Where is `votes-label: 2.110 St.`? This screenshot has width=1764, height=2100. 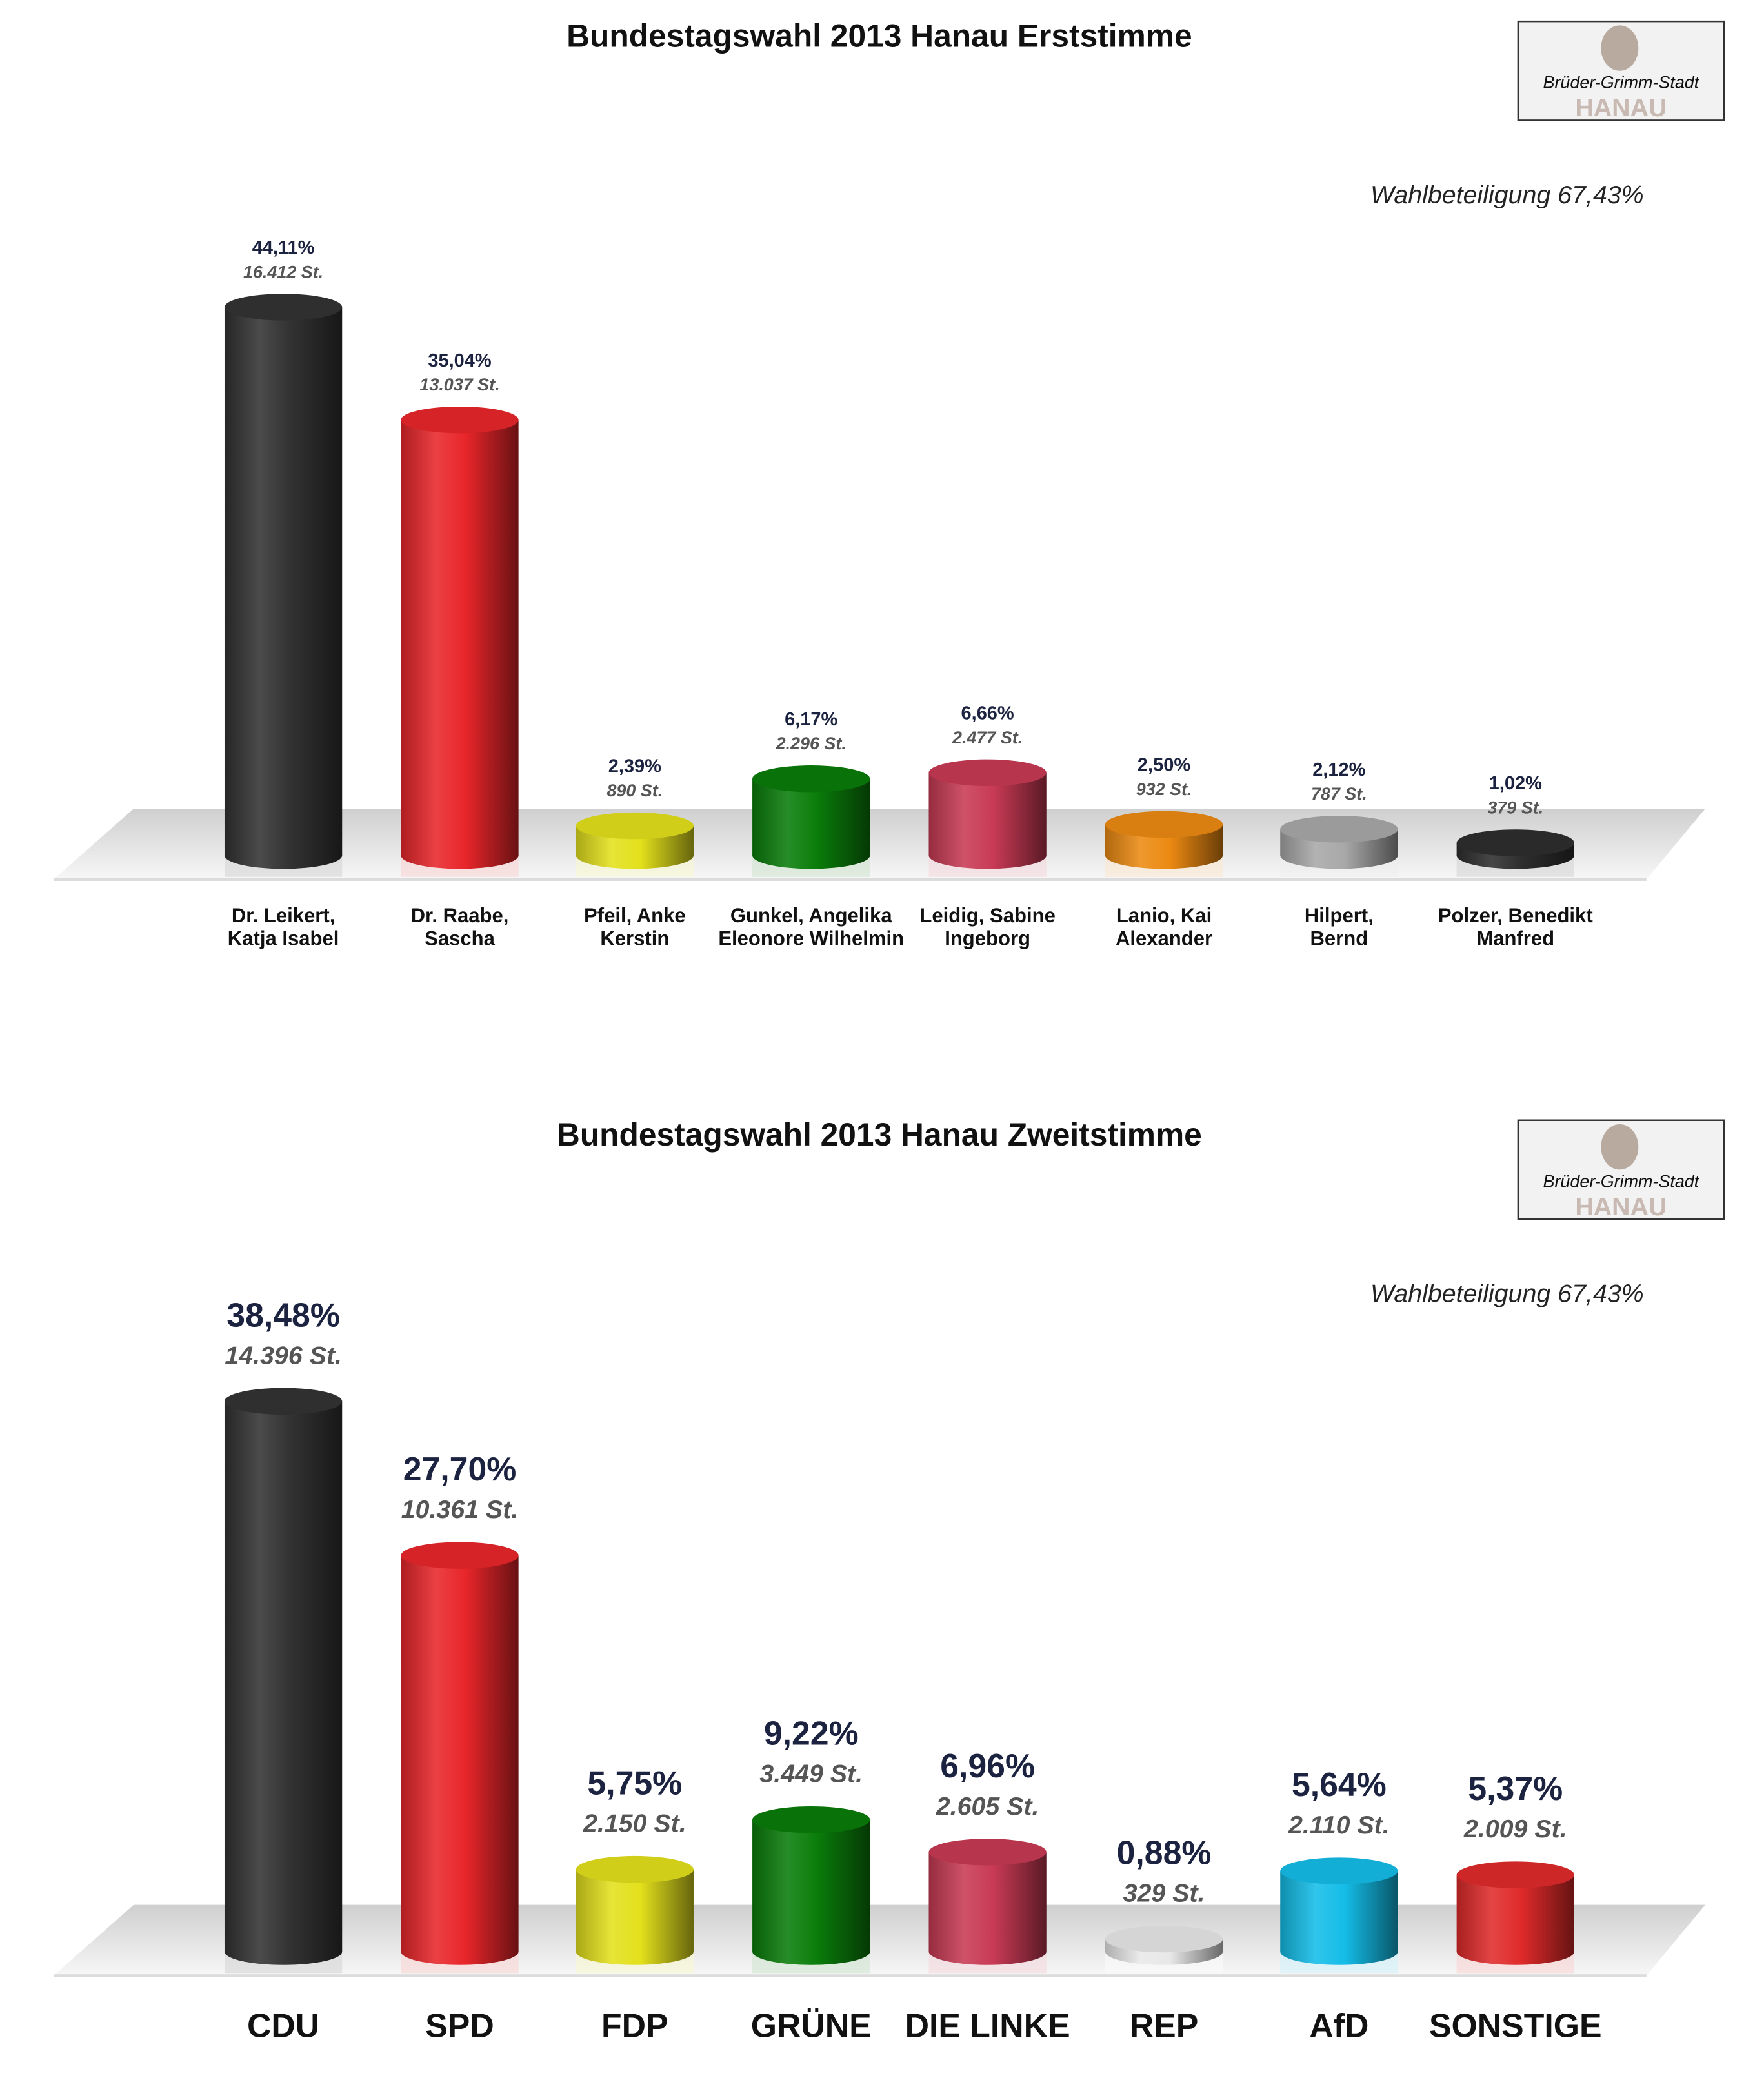 votes-label: 2.110 St. is located at coordinates (1339, 1825).